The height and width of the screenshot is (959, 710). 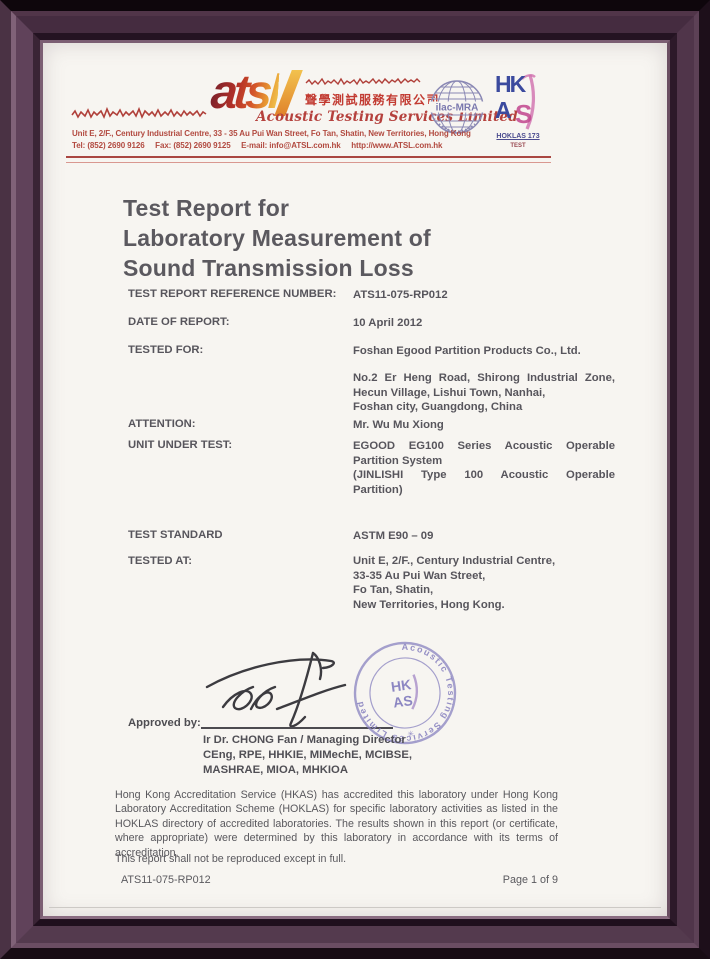 I want to click on tested-at-line: 33-35 Au Pui Wan Street,, so click(x=419, y=575).